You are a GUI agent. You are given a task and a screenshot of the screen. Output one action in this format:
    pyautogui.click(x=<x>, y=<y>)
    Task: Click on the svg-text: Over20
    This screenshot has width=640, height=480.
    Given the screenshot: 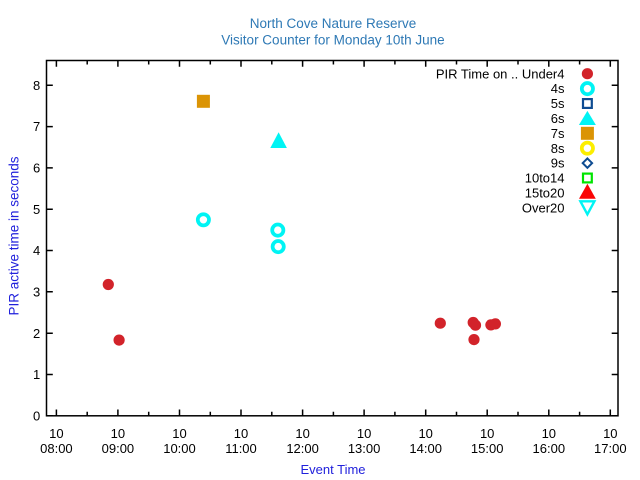 What is the action you would take?
    pyautogui.click(x=543, y=207)
    